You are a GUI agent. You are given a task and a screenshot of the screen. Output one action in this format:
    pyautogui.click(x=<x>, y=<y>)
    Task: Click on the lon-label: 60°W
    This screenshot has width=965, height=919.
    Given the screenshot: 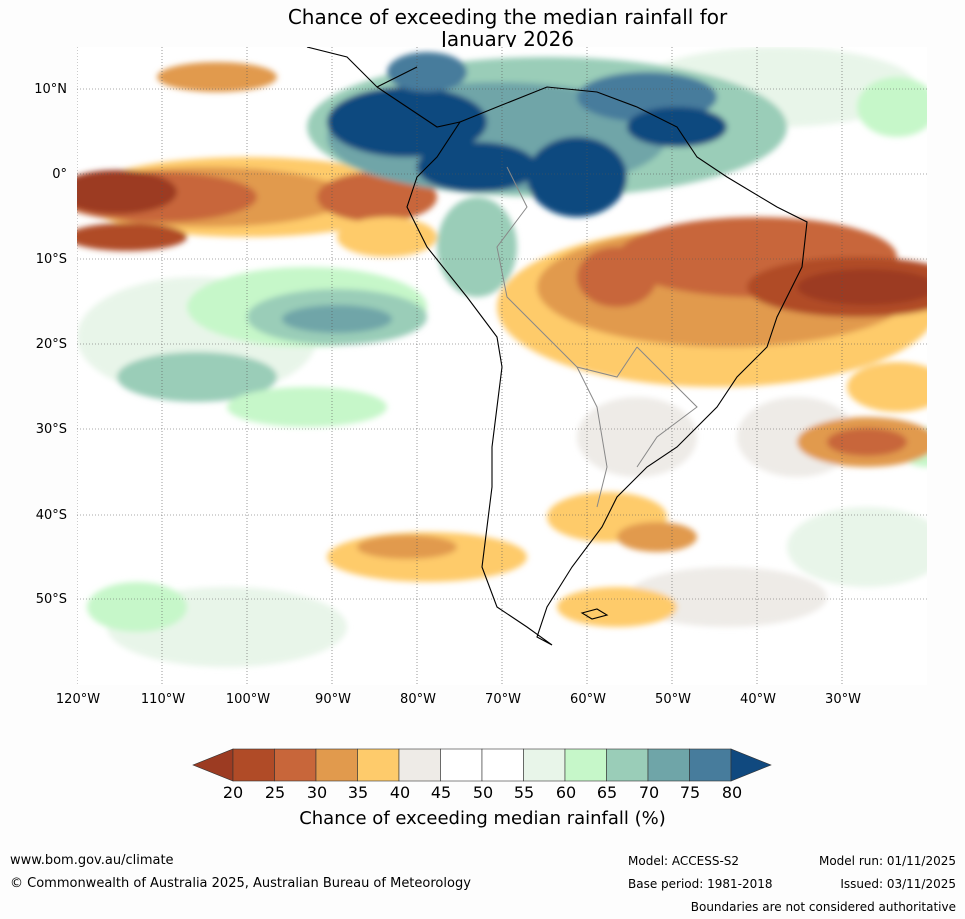 What is the action you would take?
    pyautogui.click(x=588, y=699)
    